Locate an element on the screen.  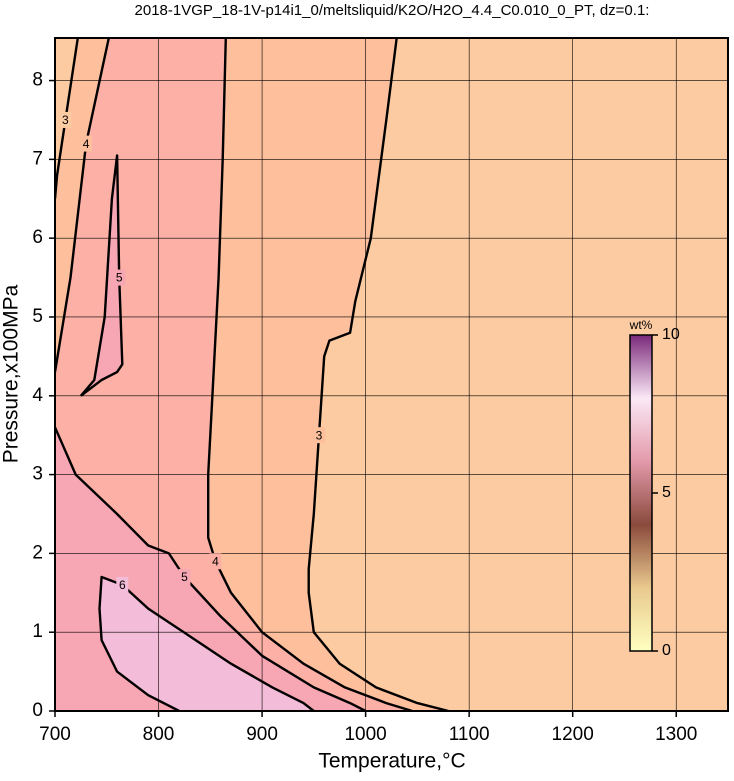
y-tick-label: 7 is located at coordinates (37, 158).